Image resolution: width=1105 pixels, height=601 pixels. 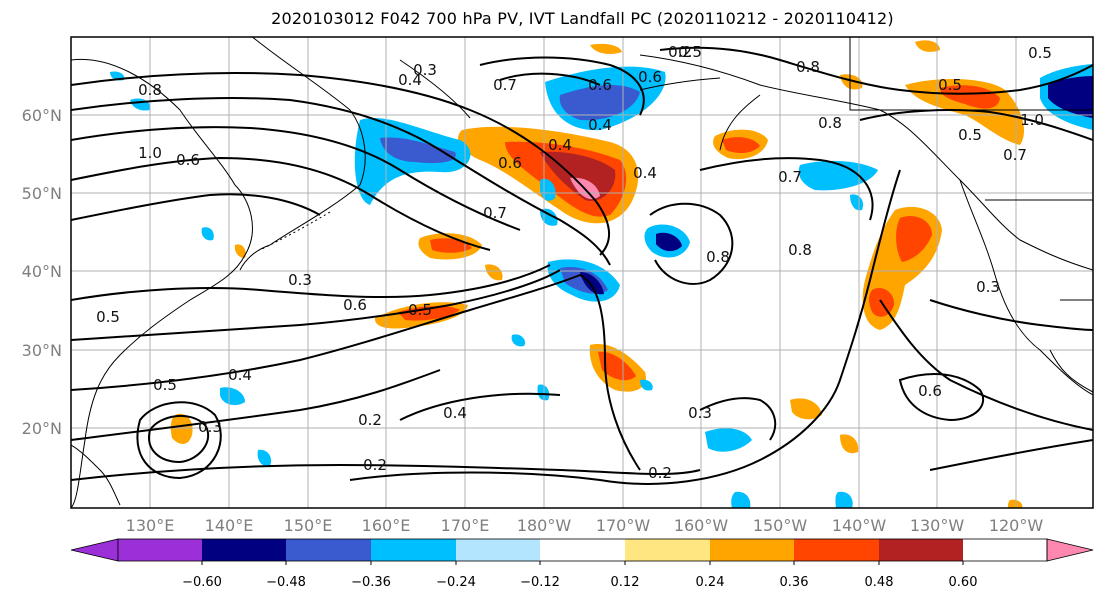 What do you see at coordinates (465, 525) in the screenshot?
I see `lon-label: 170°E` at bounding box center [465, 525].